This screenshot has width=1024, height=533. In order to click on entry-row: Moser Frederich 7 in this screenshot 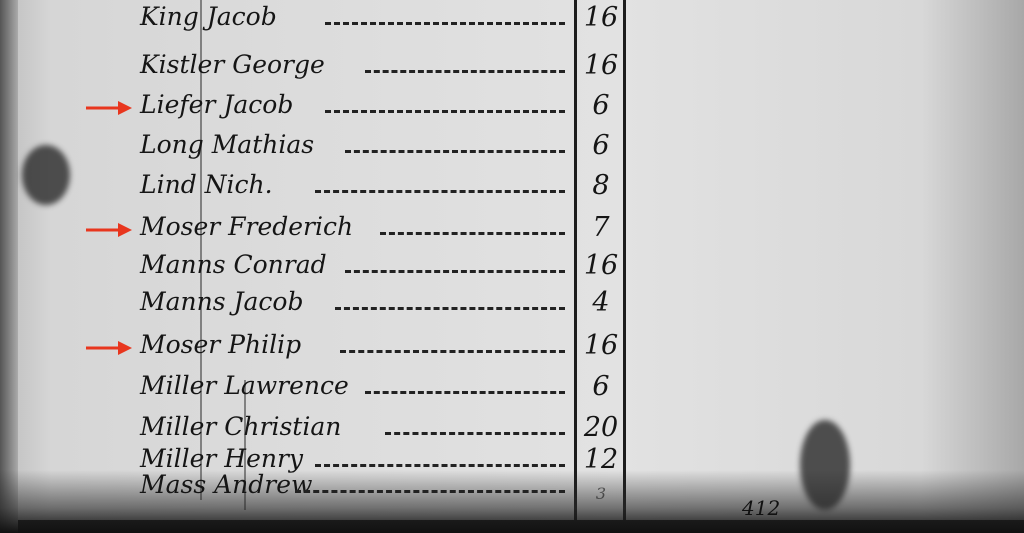, I will do `click(320, 230)`.